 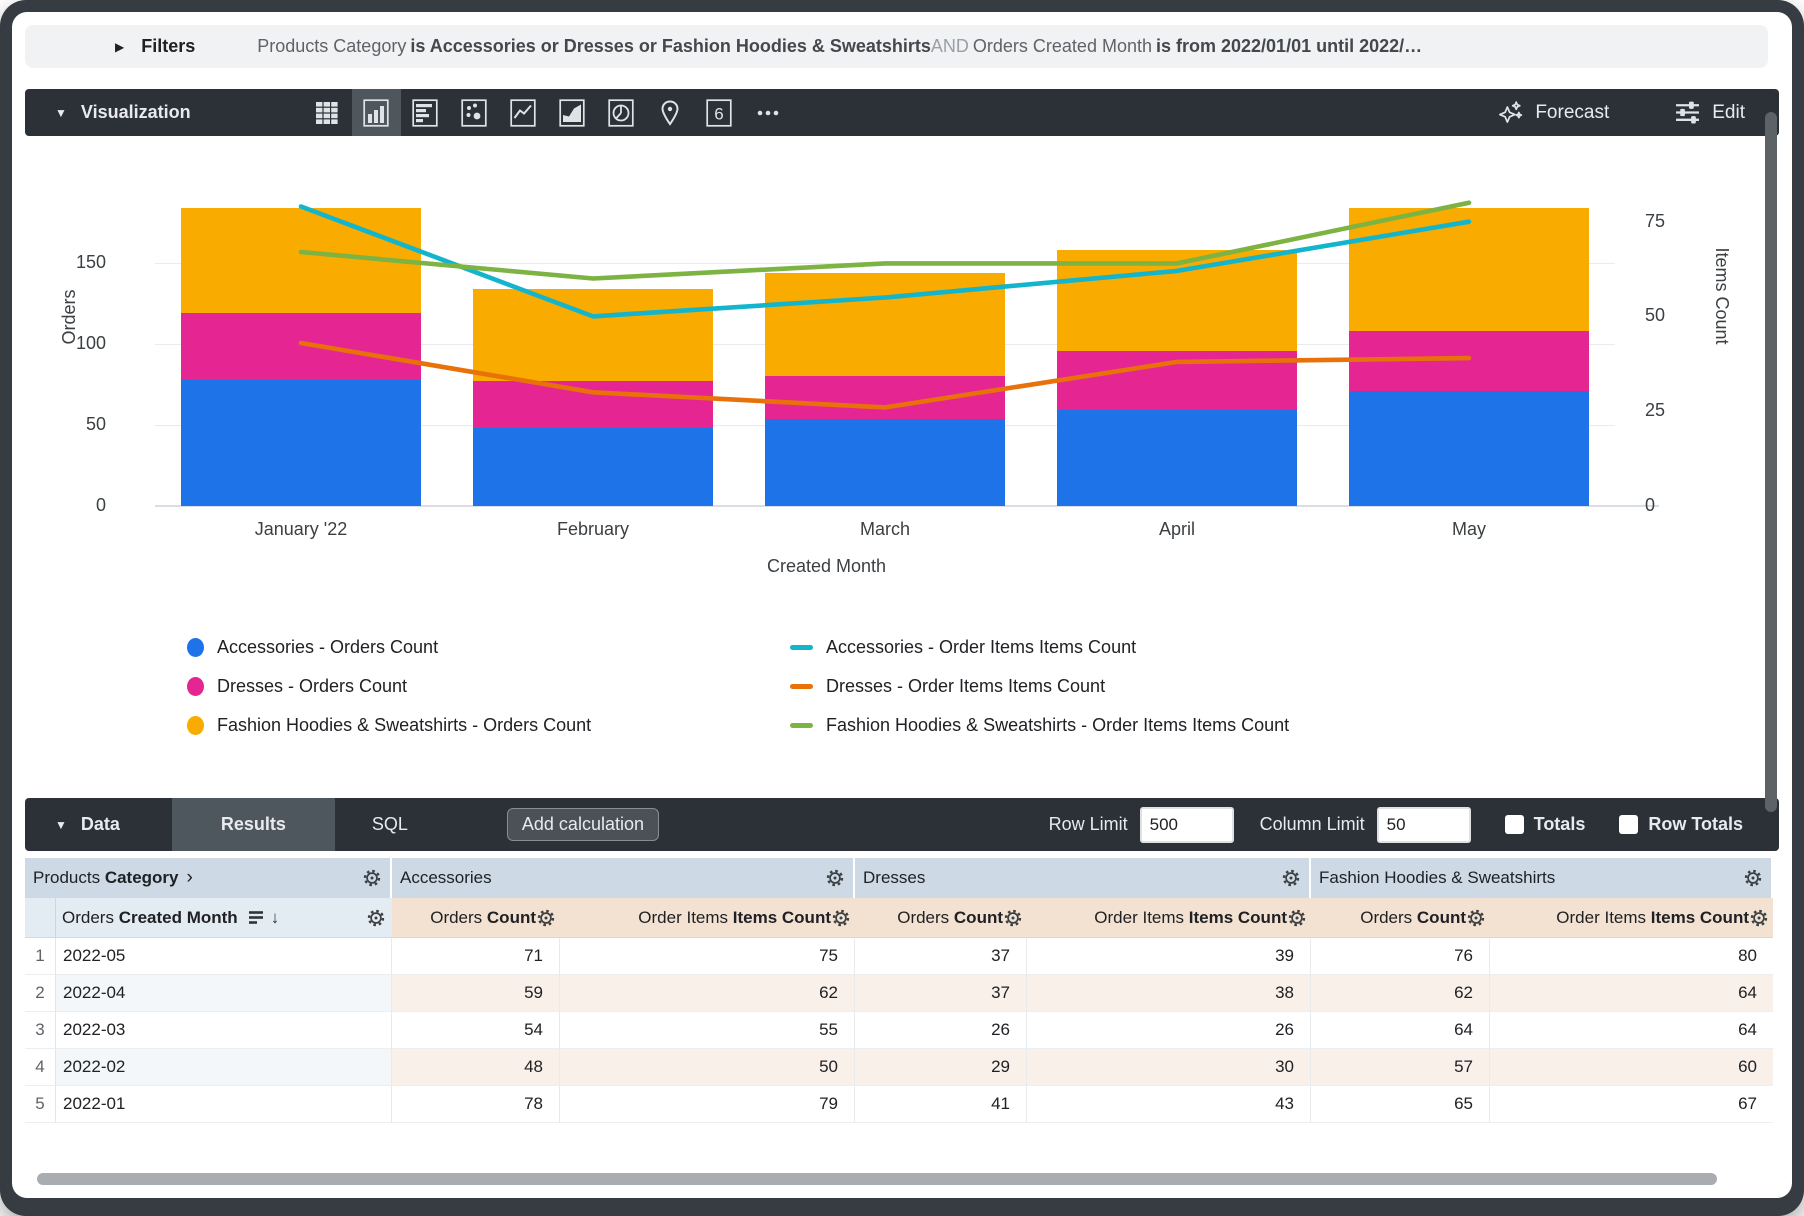 I want to click on legend-item: Accessories - Order Items Items Count, so click(x=963, y=647).